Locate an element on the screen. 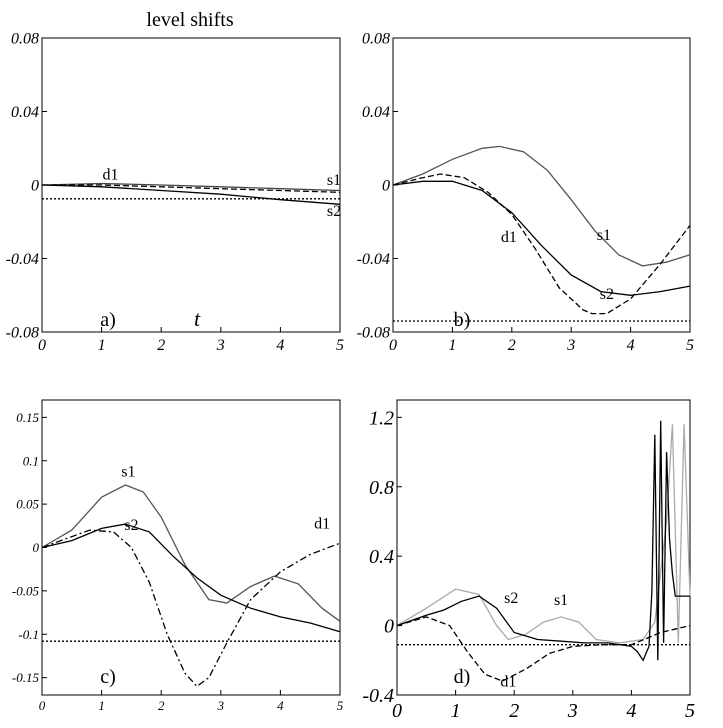  y-tick-label: -0.1 is located at coordinates (28, 634).